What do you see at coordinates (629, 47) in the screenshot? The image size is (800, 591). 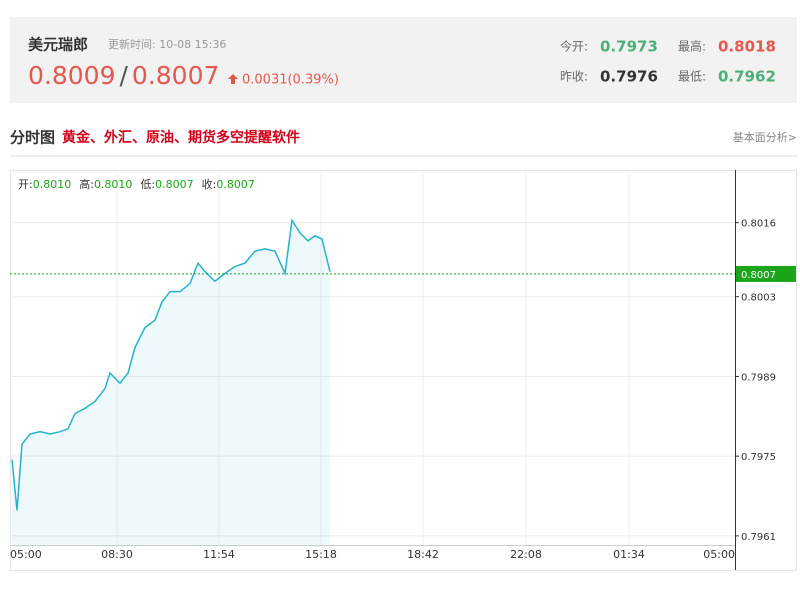 I see `stat-value: 0.7973` at bounding box center [629, 47].